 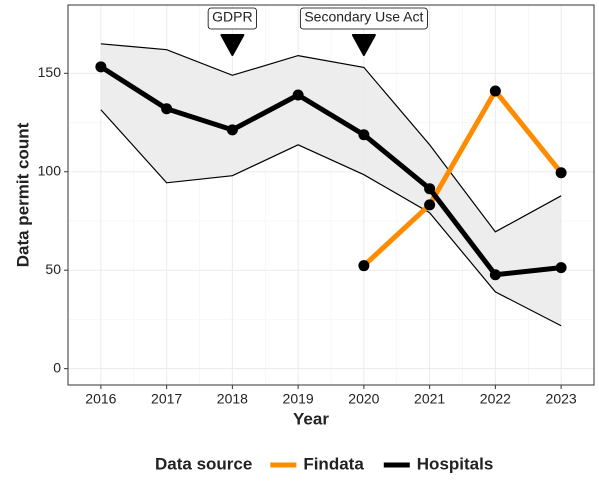 I want to click on x-tick-label: 2021, so click(x=429, y=399).